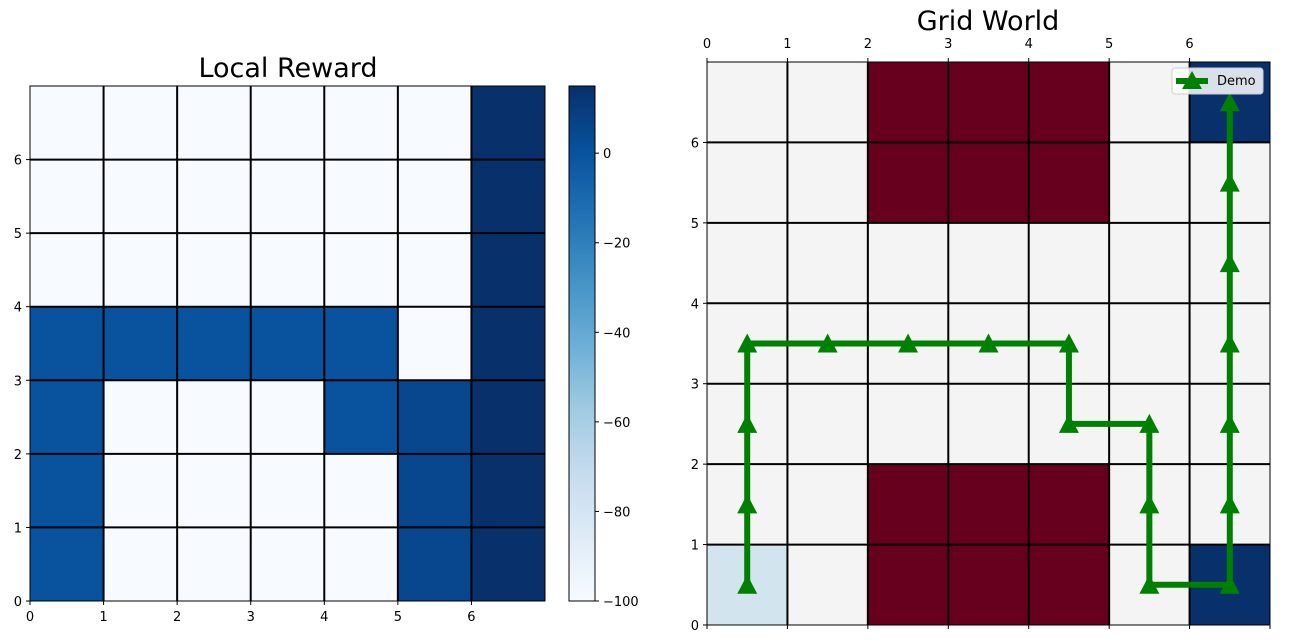 This screenshot has width=1292, height=644. Describe the element at coordinates (251, 617) in the screenshot. I see `left-x-tick-label: 3` at that location.